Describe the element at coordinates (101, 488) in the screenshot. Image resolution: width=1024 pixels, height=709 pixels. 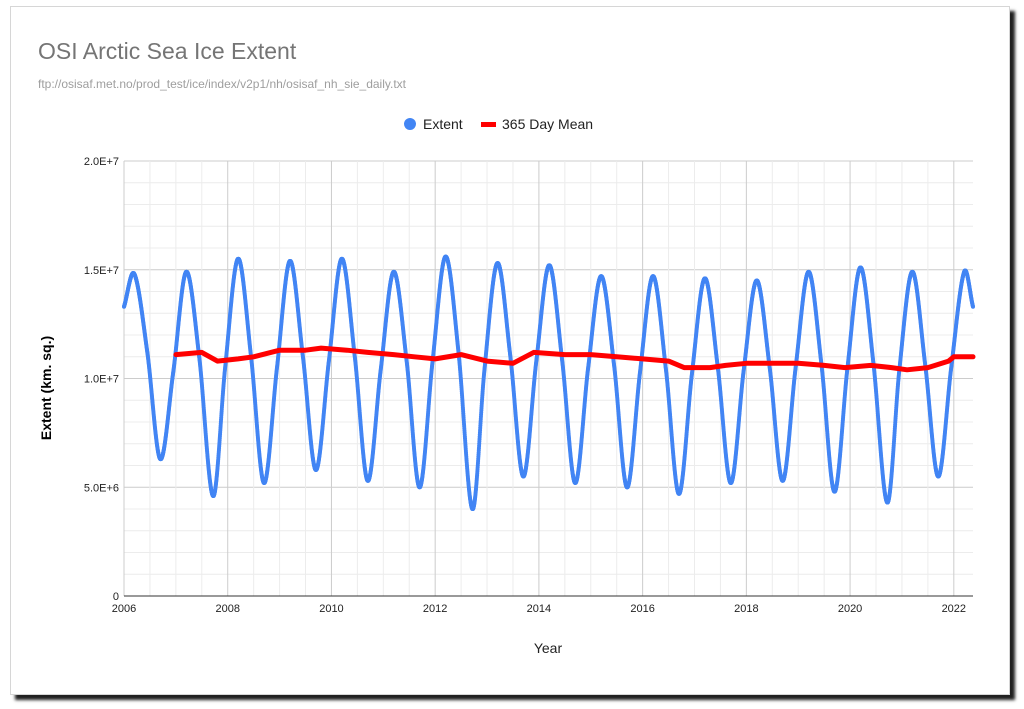
I see `y-tick-label: 5.0E+6` at that location.